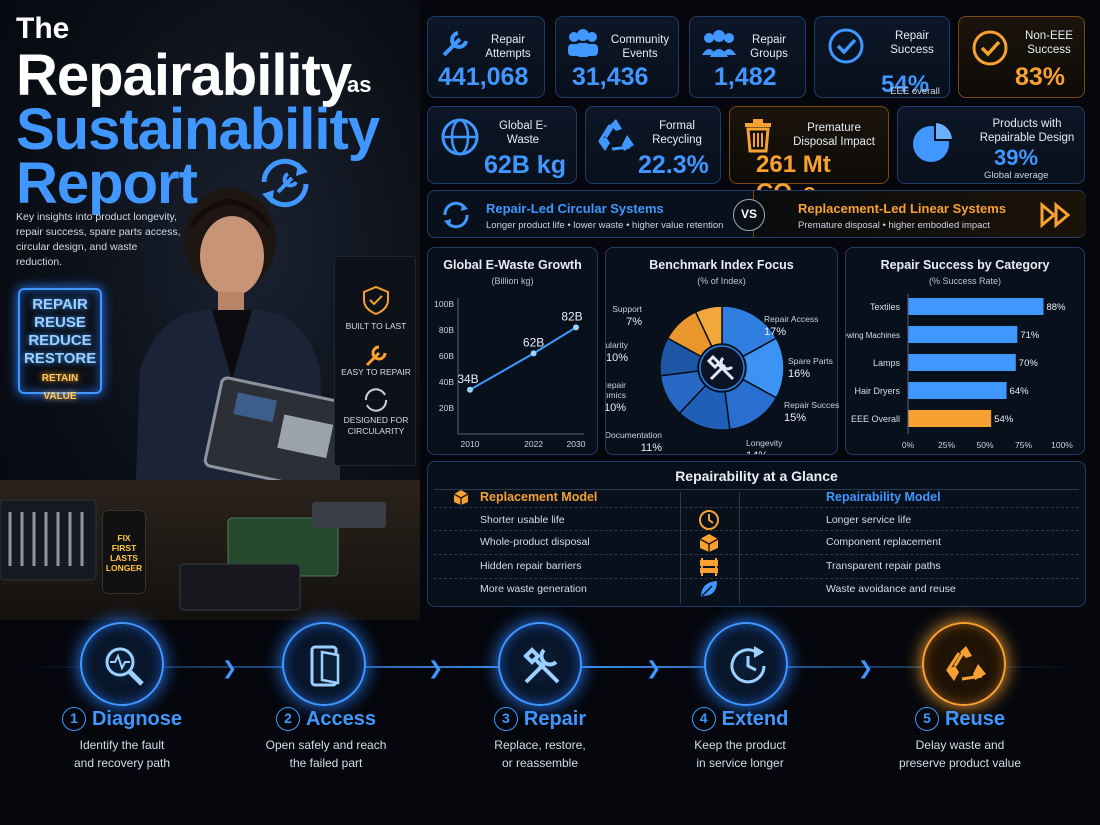 The image size is (1100, 825). Describe the element at coordinates (965, 281) in the screenshot. I see `chart-subtitle: (% Success Rate)` at that location.